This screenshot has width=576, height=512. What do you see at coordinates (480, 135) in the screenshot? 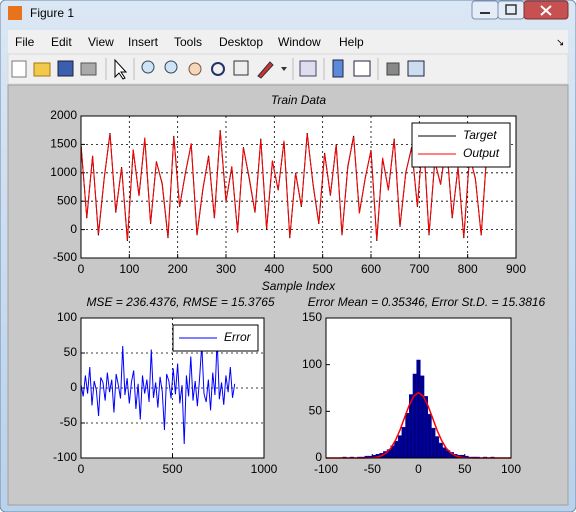
I see `legend-label: Target` at bounding box center [480, 135].